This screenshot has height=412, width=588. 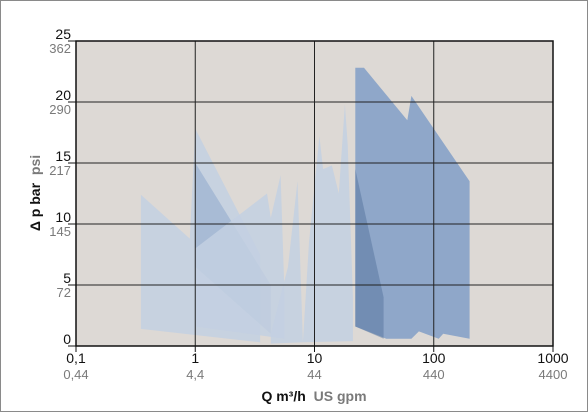 What do you see at coordinates (434, 358) in the screenshot?
I see `x-tick-label: 100` at bounding box center [434, 358].